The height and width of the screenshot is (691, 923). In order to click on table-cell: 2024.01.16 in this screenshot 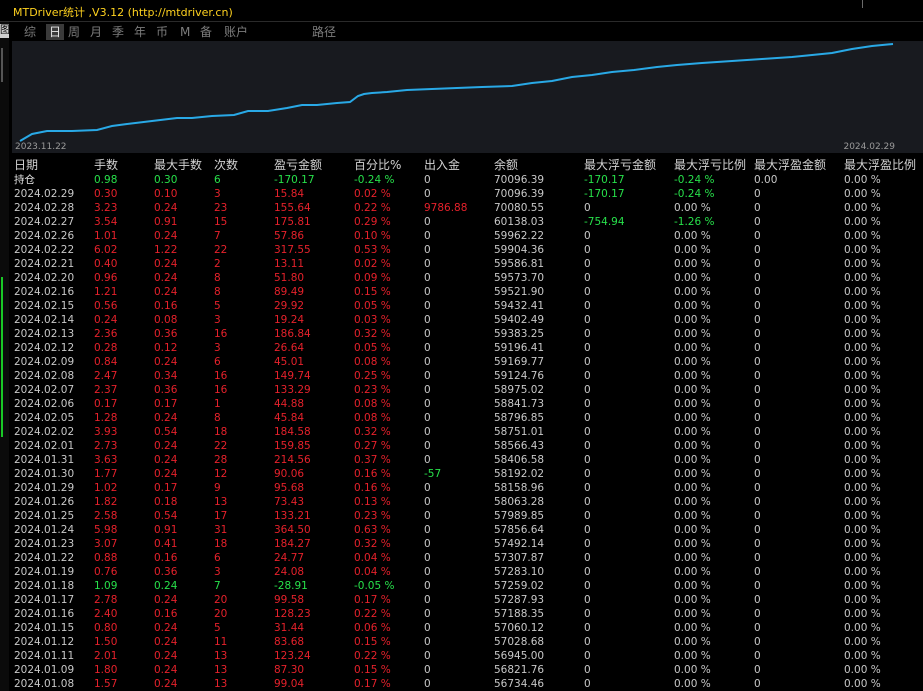, I will do `click(44, 614)`.